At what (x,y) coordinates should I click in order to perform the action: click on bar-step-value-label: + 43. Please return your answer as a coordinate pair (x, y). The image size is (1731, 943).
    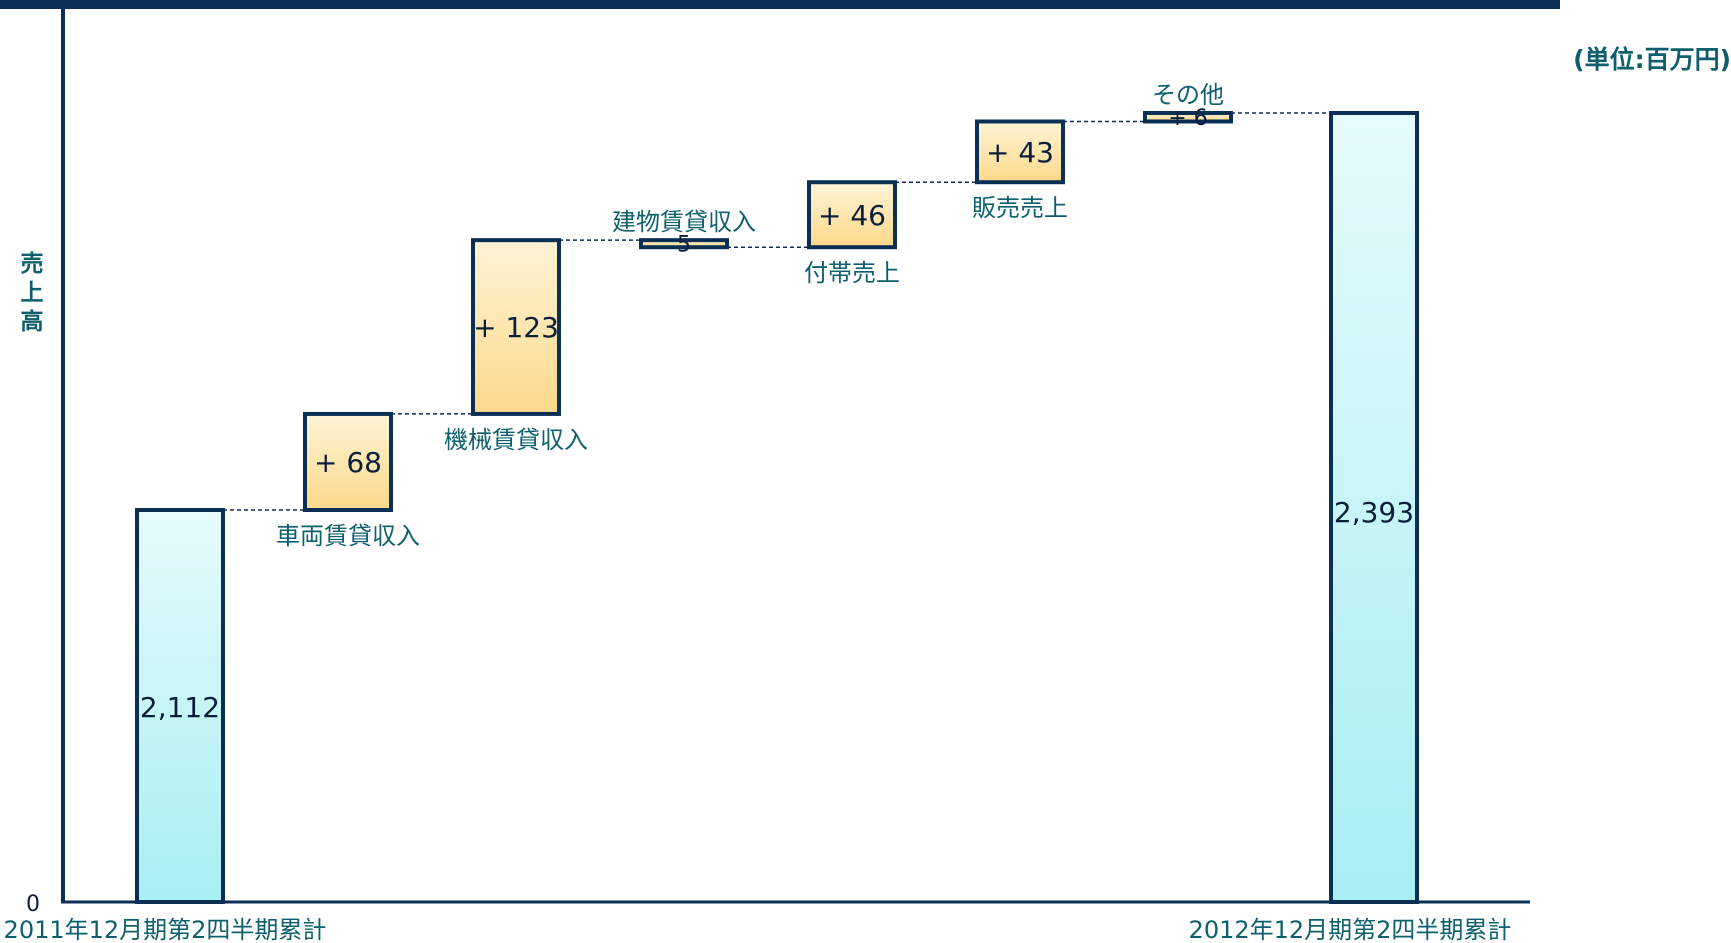
    Looking at the image, I should click on (1020, 152).